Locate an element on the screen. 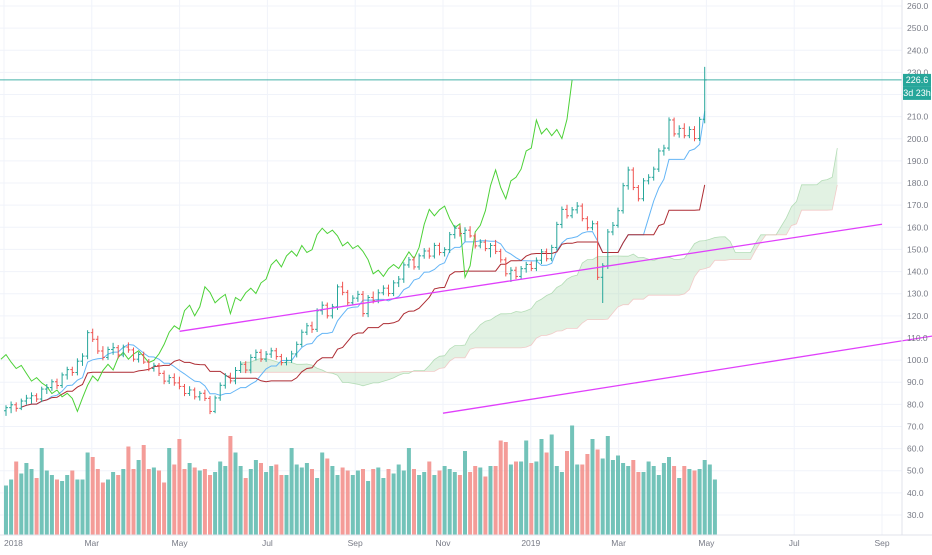 The height and width of the screenshot is (555, 932). y-tick-label: 90.0 is located at coordinates (915, 382).